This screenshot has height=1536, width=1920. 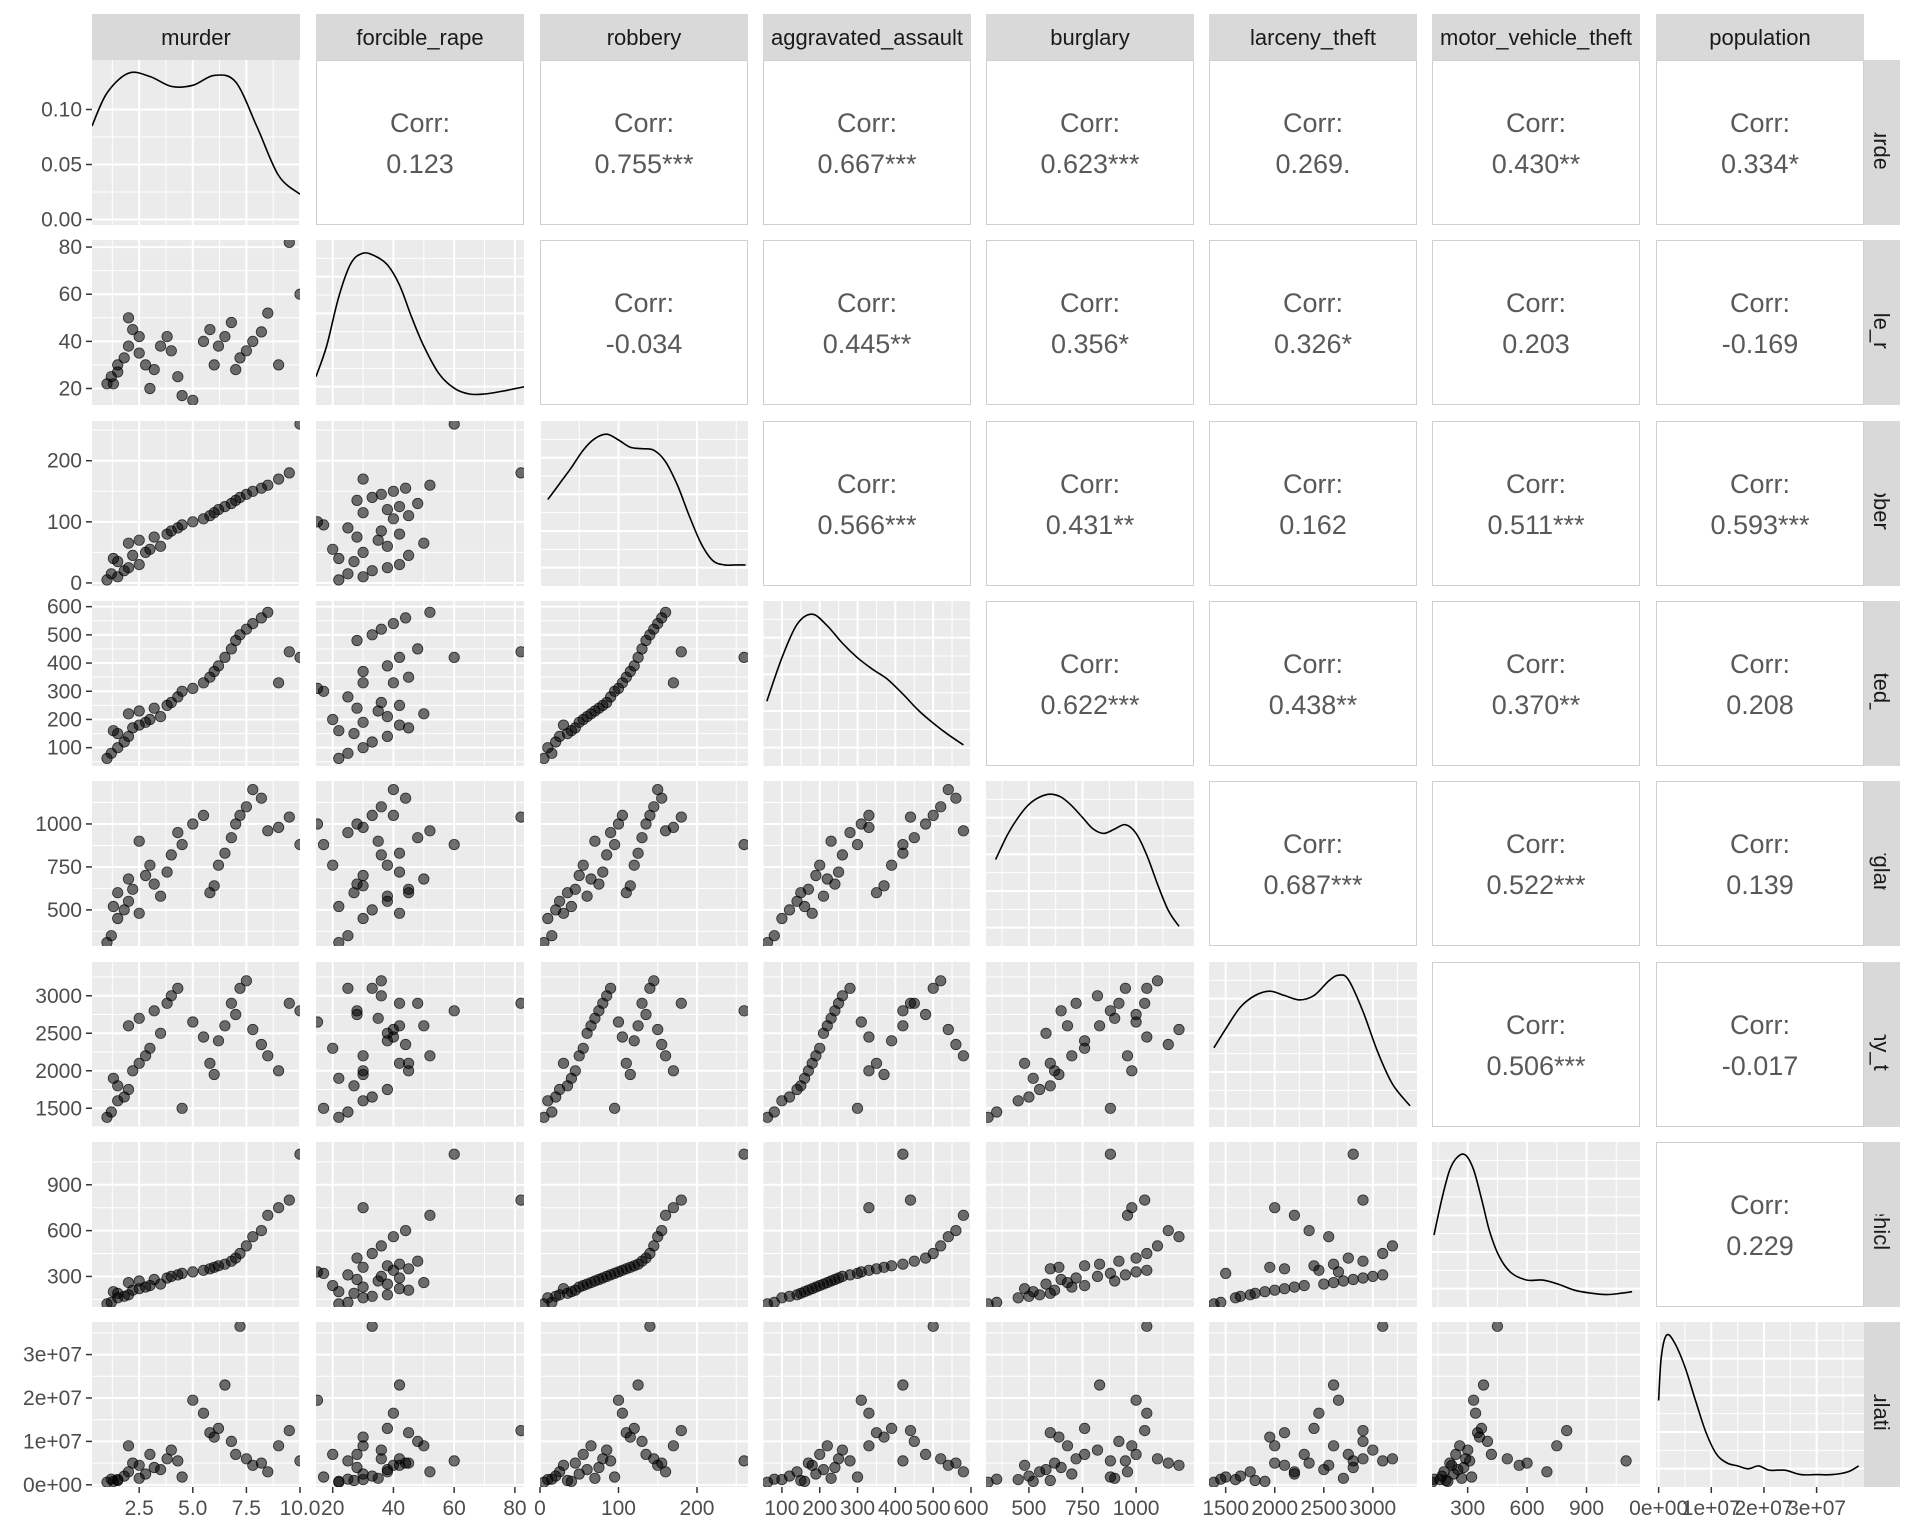 I want to click on y-tick-label: 200, so click(x=64, y=719).